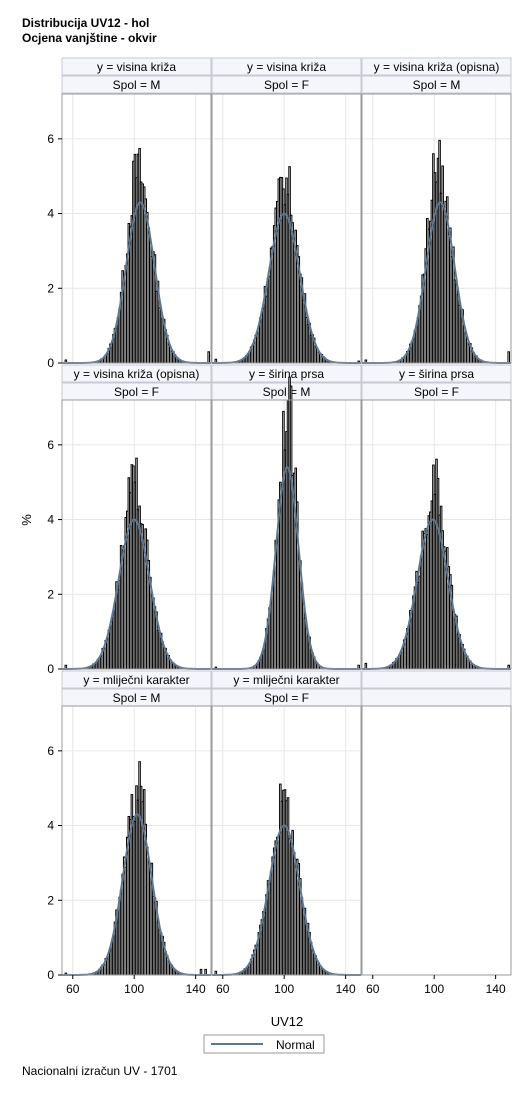 Image resolution: width=529 pixels, height=1096 pixels. Describe the element at coordinates (100, 1071) in the screenshot. I see `footnote: Nacionalni izračun UV - 1701` at that location.